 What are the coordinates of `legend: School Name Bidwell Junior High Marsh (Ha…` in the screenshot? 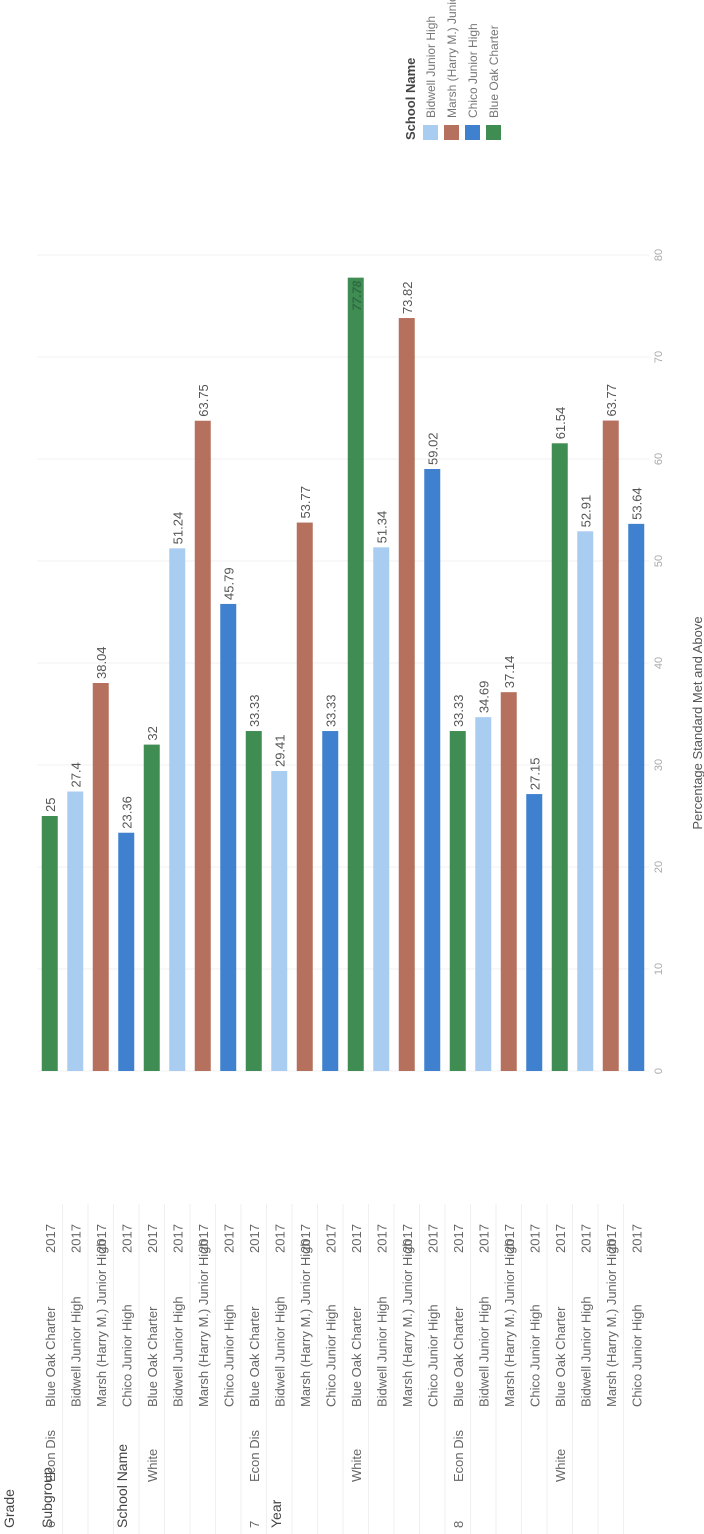 It's located at (452, 70).